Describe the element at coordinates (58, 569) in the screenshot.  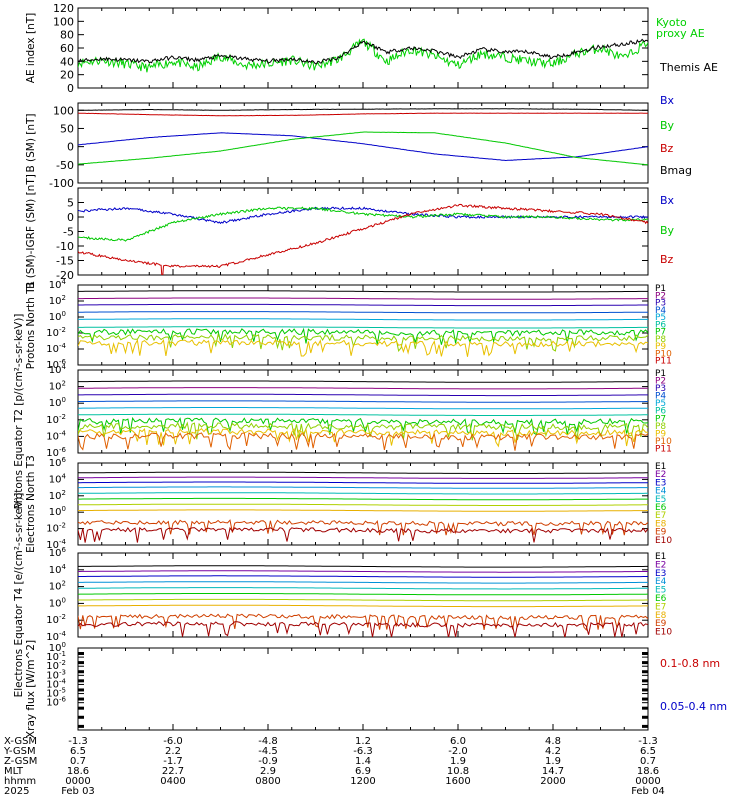
I see `y-tick-label: 104` at that location.